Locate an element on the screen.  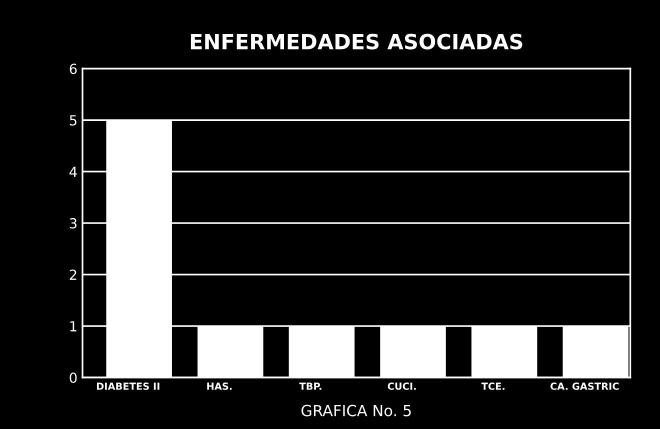
text: GRAFICA No. 5 is located at coordinates (356, 410).